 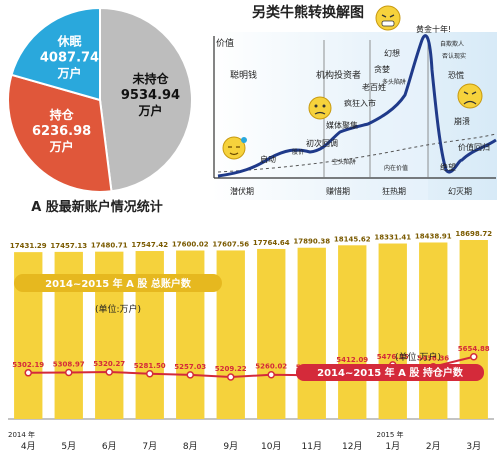 What do you see at coordinates (271, 367) in the screenshot?
I see `holdings-value-label-6: 5260.02` at bounding box center [271, 367].